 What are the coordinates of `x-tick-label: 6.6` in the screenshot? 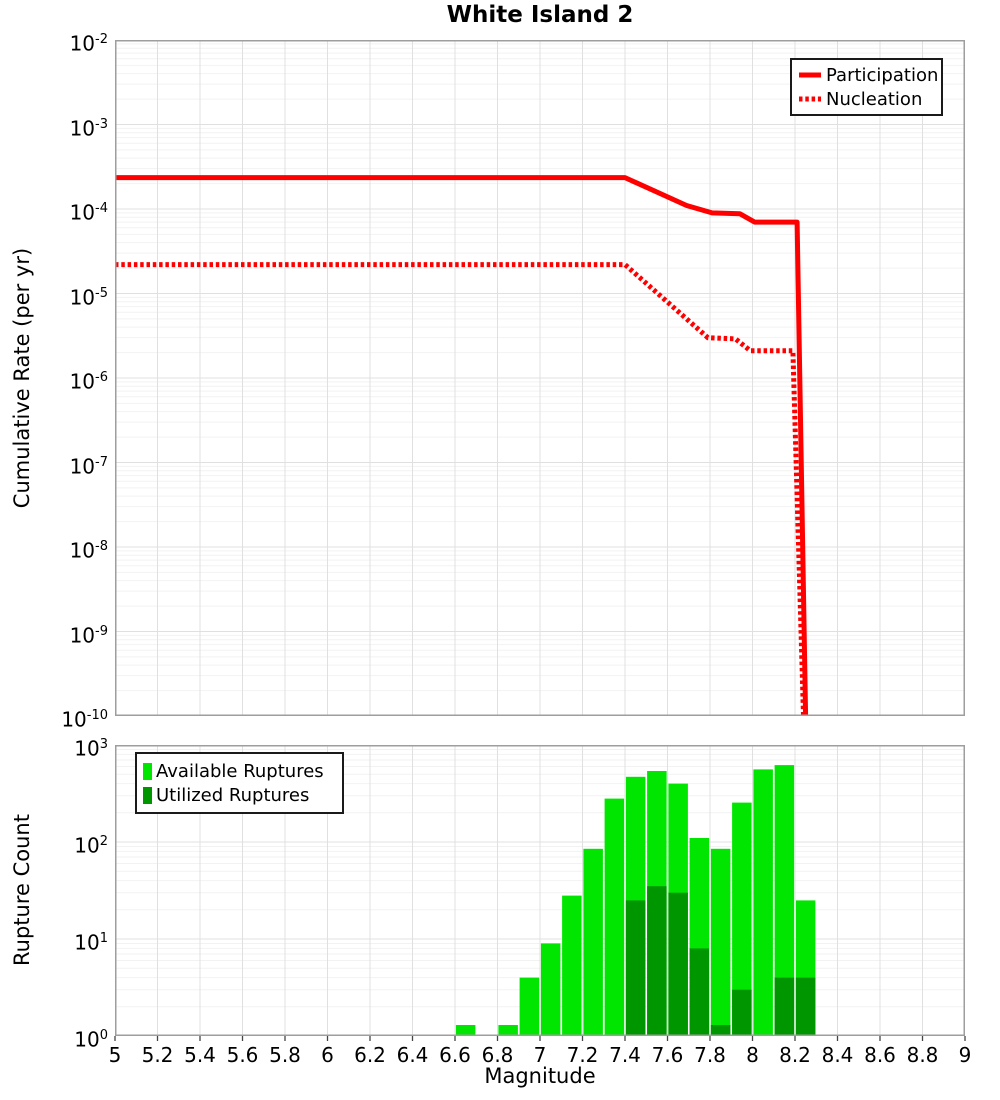 It's located at (455, 1055).